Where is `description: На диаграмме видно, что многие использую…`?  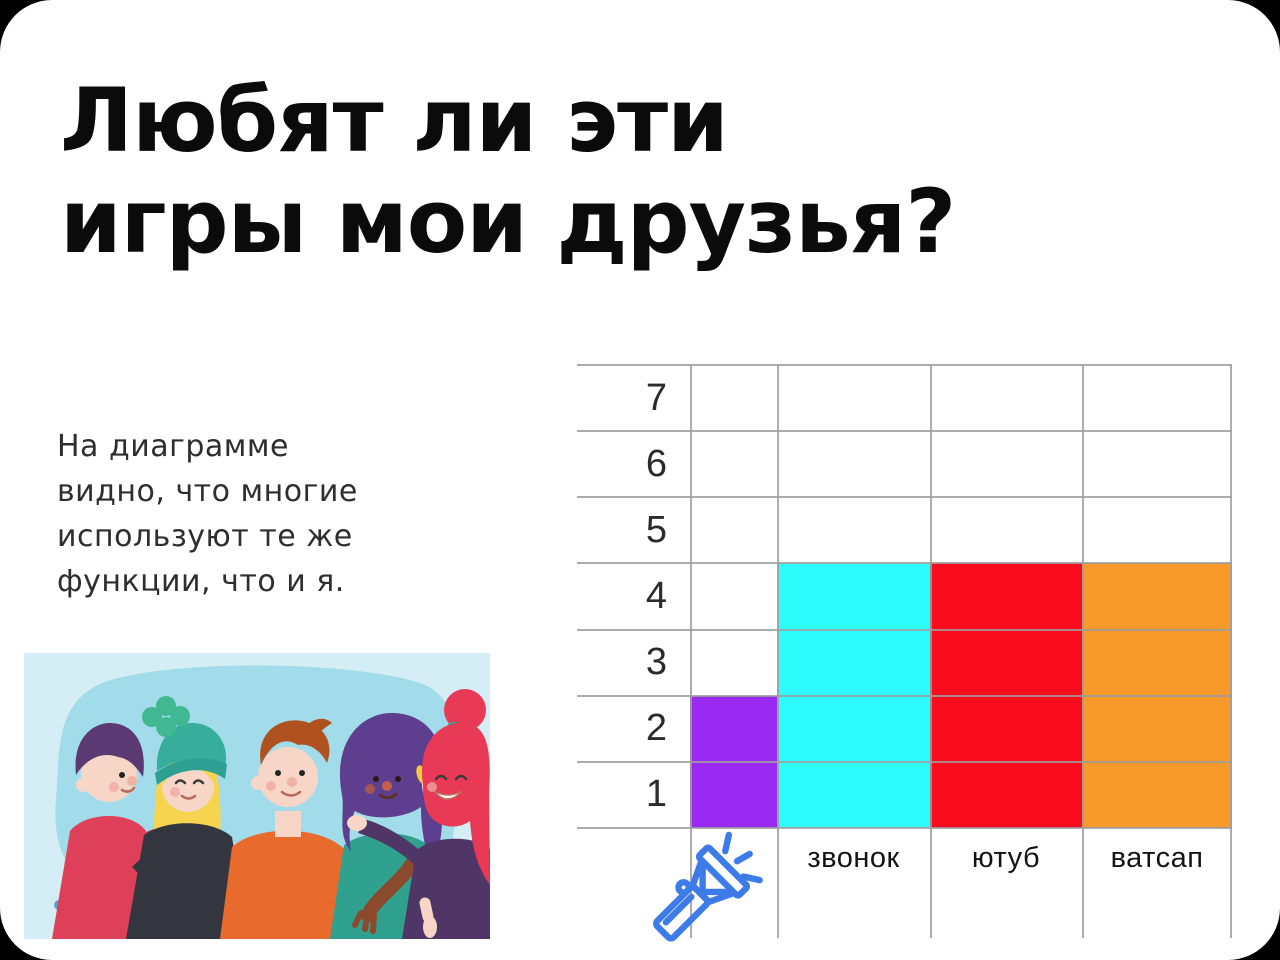 description: На диаграмме видно, что многие использую… is located at coordinates (207, 514).